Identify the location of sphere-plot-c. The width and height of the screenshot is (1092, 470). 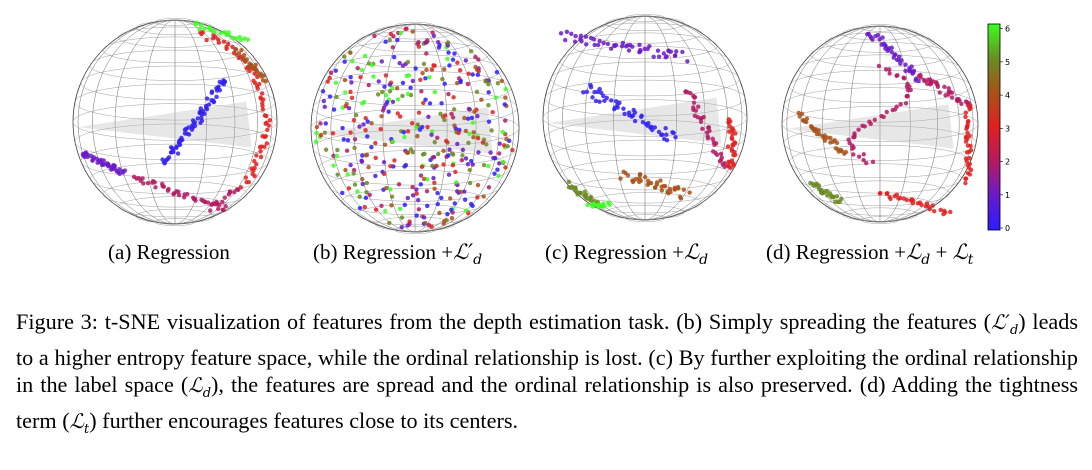
(645, 118).